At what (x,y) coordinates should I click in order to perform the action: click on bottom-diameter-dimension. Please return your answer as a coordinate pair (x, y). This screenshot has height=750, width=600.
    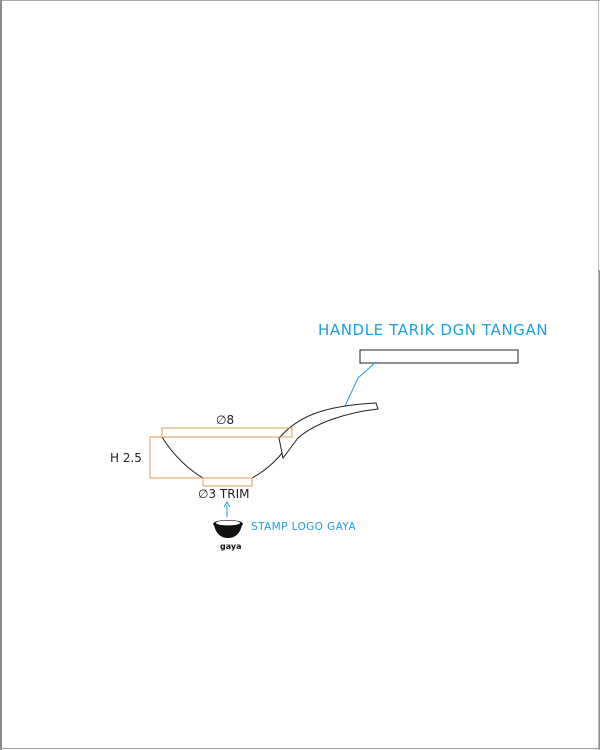
    Looking at the image, I should click on (227, 482).